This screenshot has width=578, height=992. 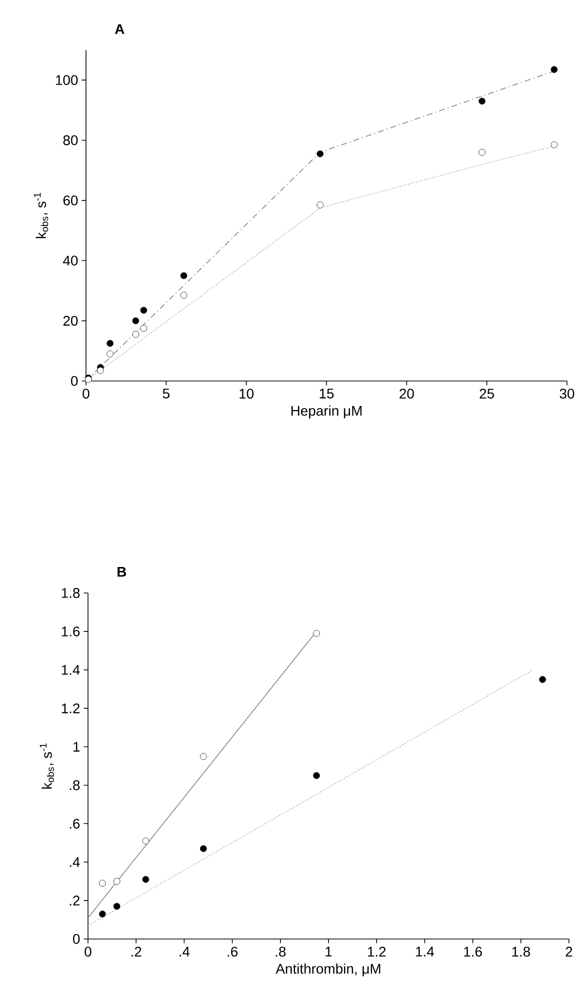 What do you see at coordinates (567, 393) in the screenshot?
I see `x-tick-label: 30` at bounding box center [567, 393].